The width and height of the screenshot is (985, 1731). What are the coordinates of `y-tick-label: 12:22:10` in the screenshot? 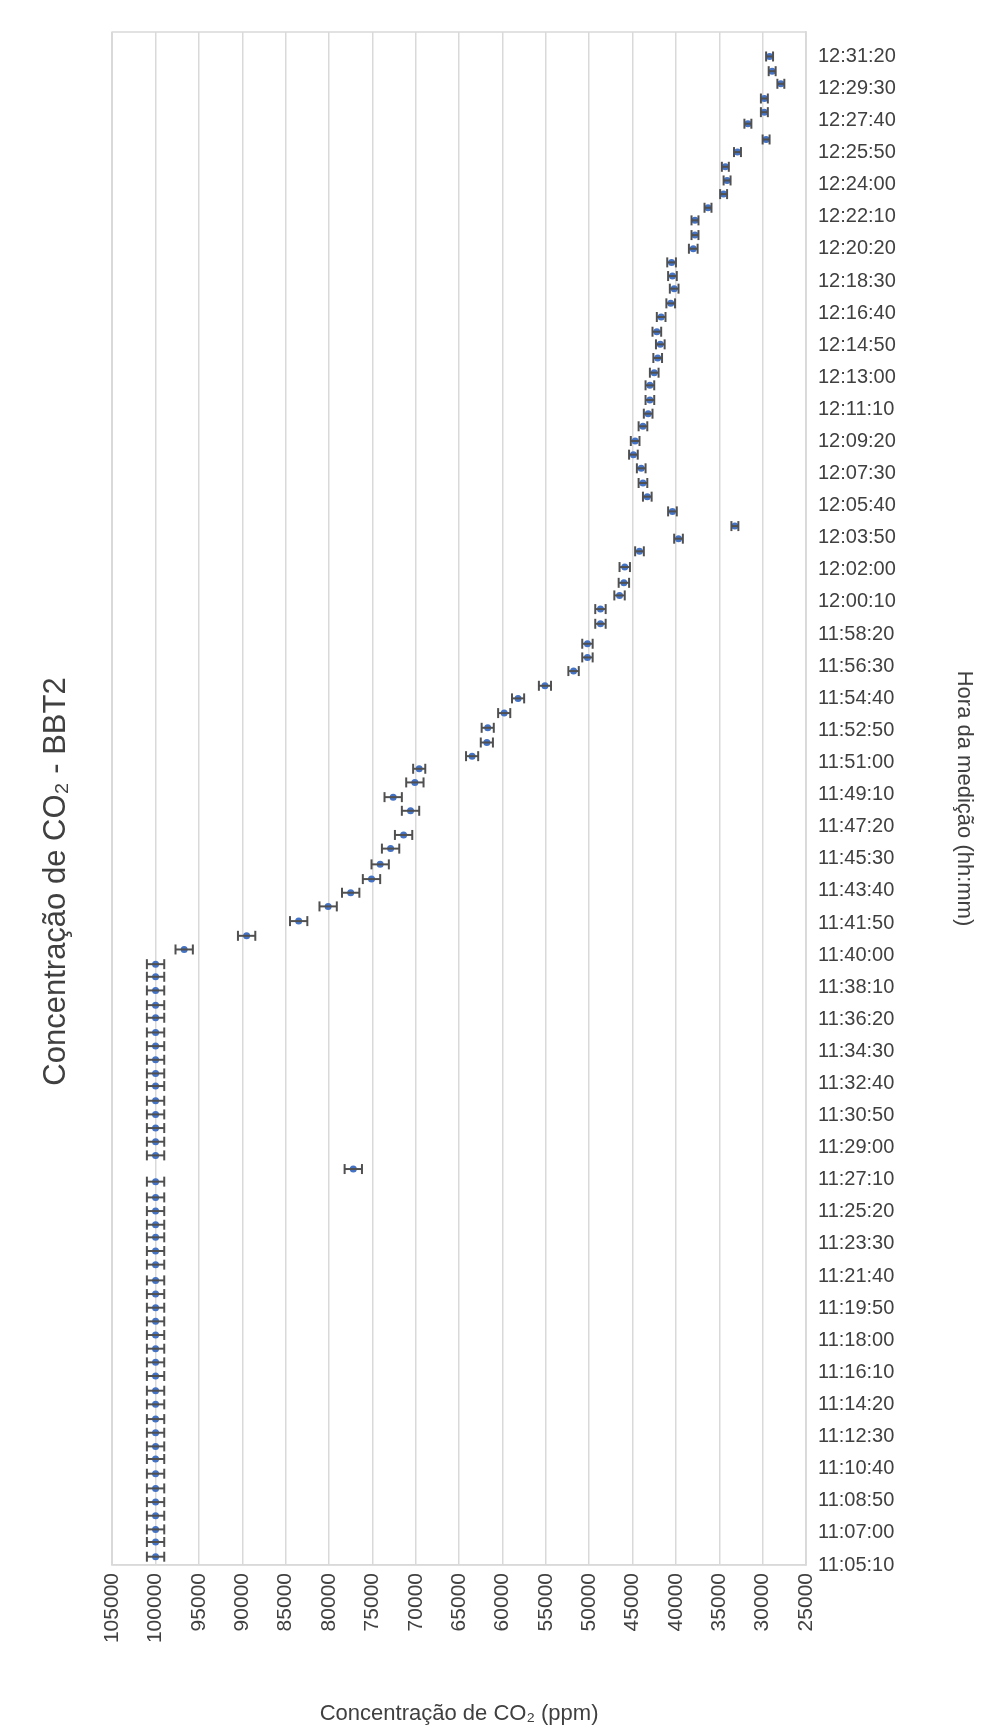 It's located at (857, 215).